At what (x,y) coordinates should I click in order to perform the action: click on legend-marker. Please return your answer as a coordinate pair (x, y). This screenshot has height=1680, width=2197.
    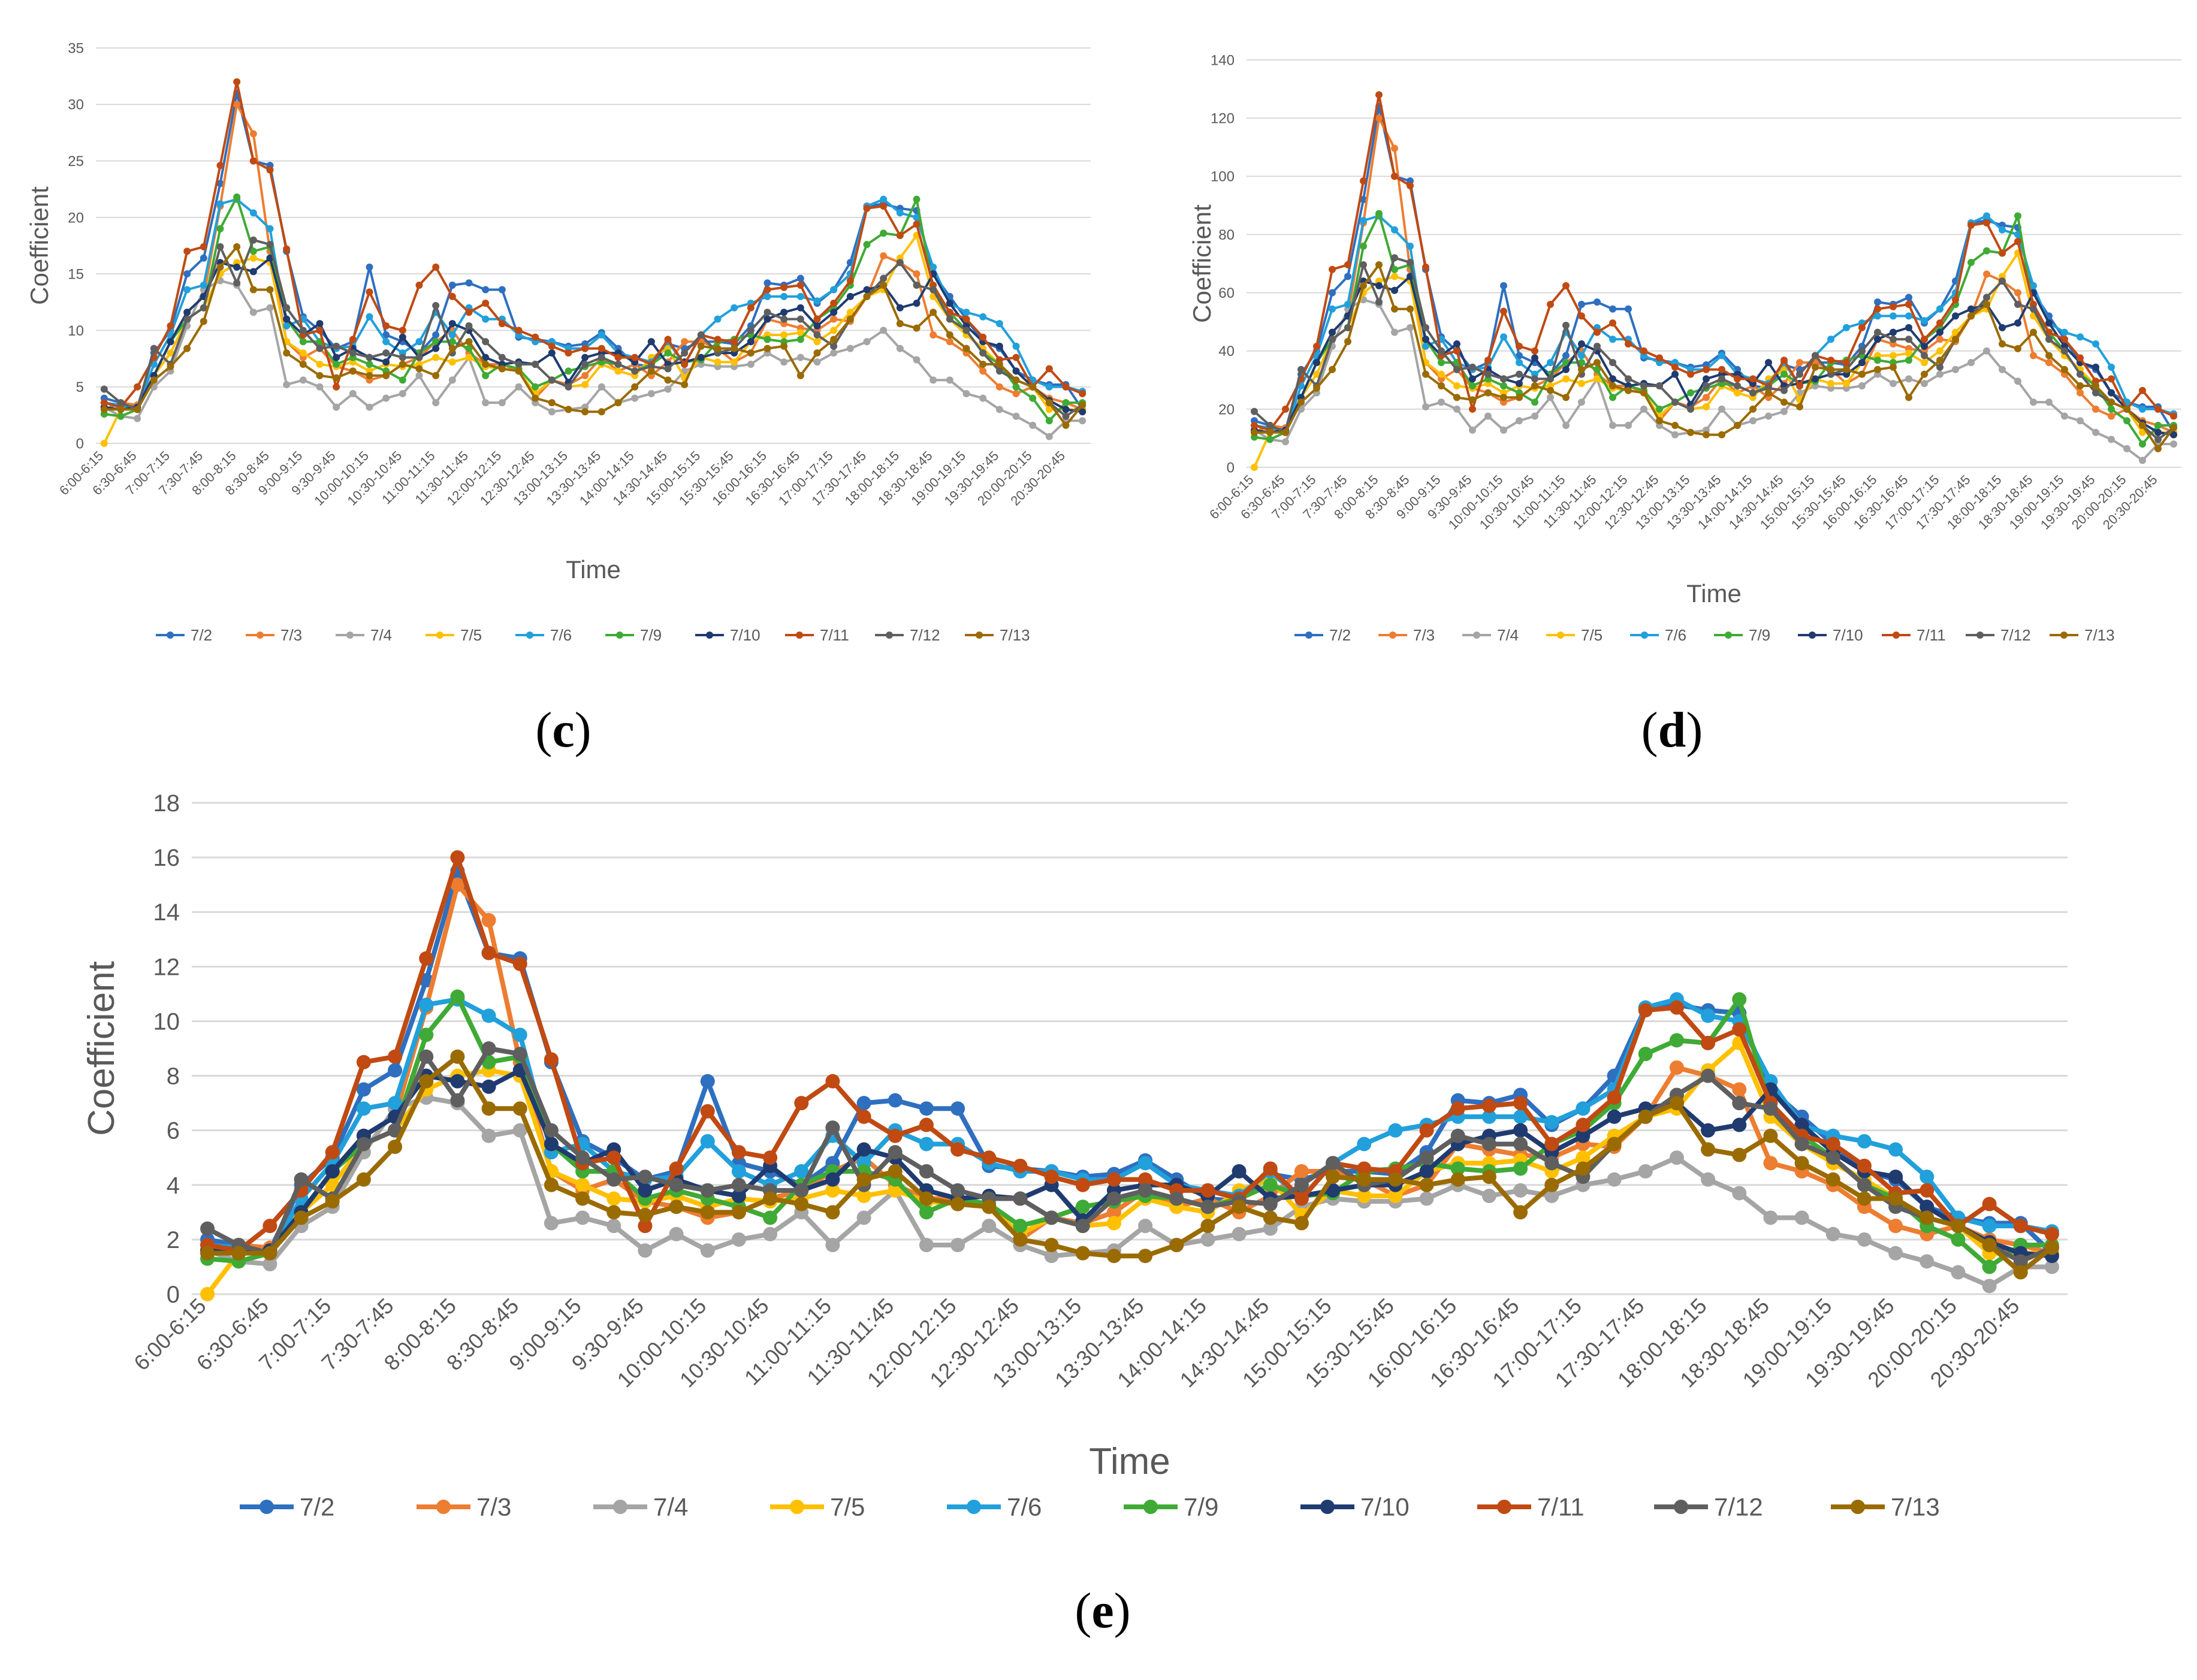
    Looking at the image, I should click on (1645, 635).